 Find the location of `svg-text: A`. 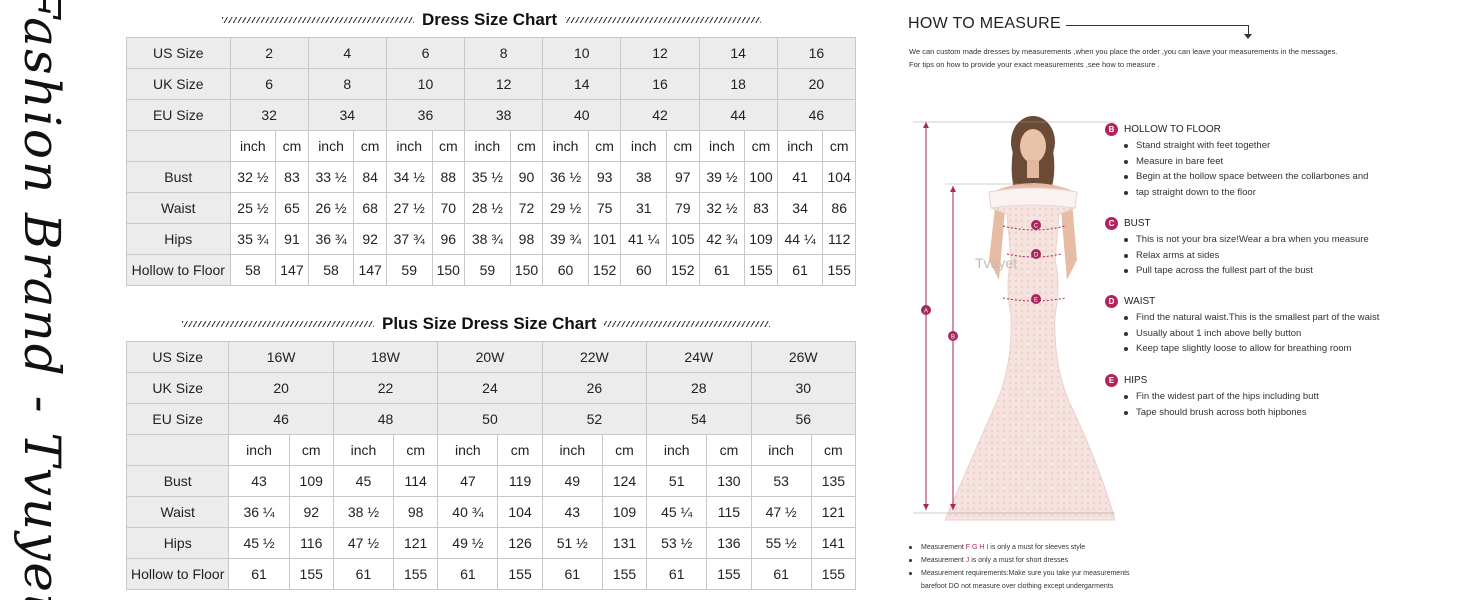

svg-text: A is located at coordinates (926, 312).